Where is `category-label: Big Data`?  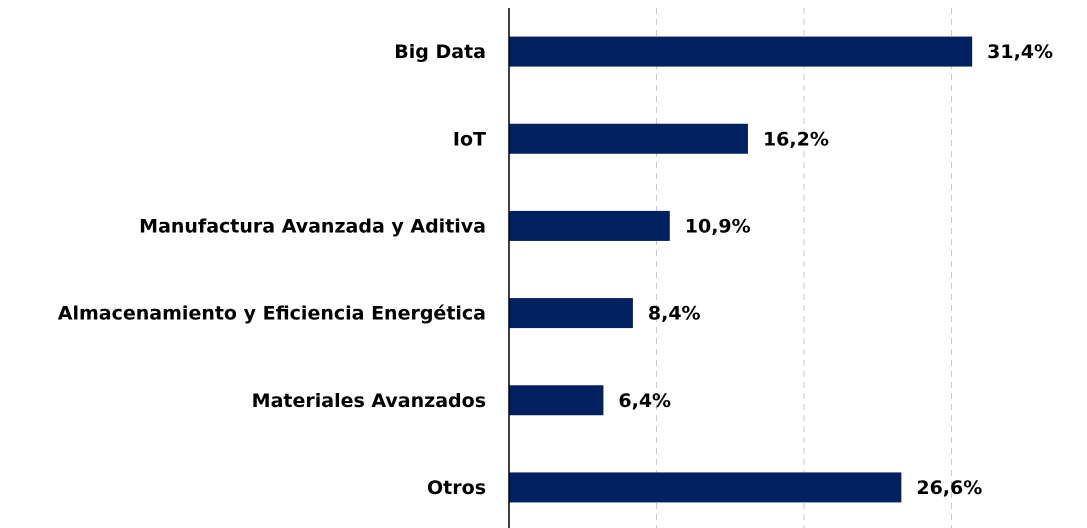
category-label: Big Data is located at coordinates (440, 52).